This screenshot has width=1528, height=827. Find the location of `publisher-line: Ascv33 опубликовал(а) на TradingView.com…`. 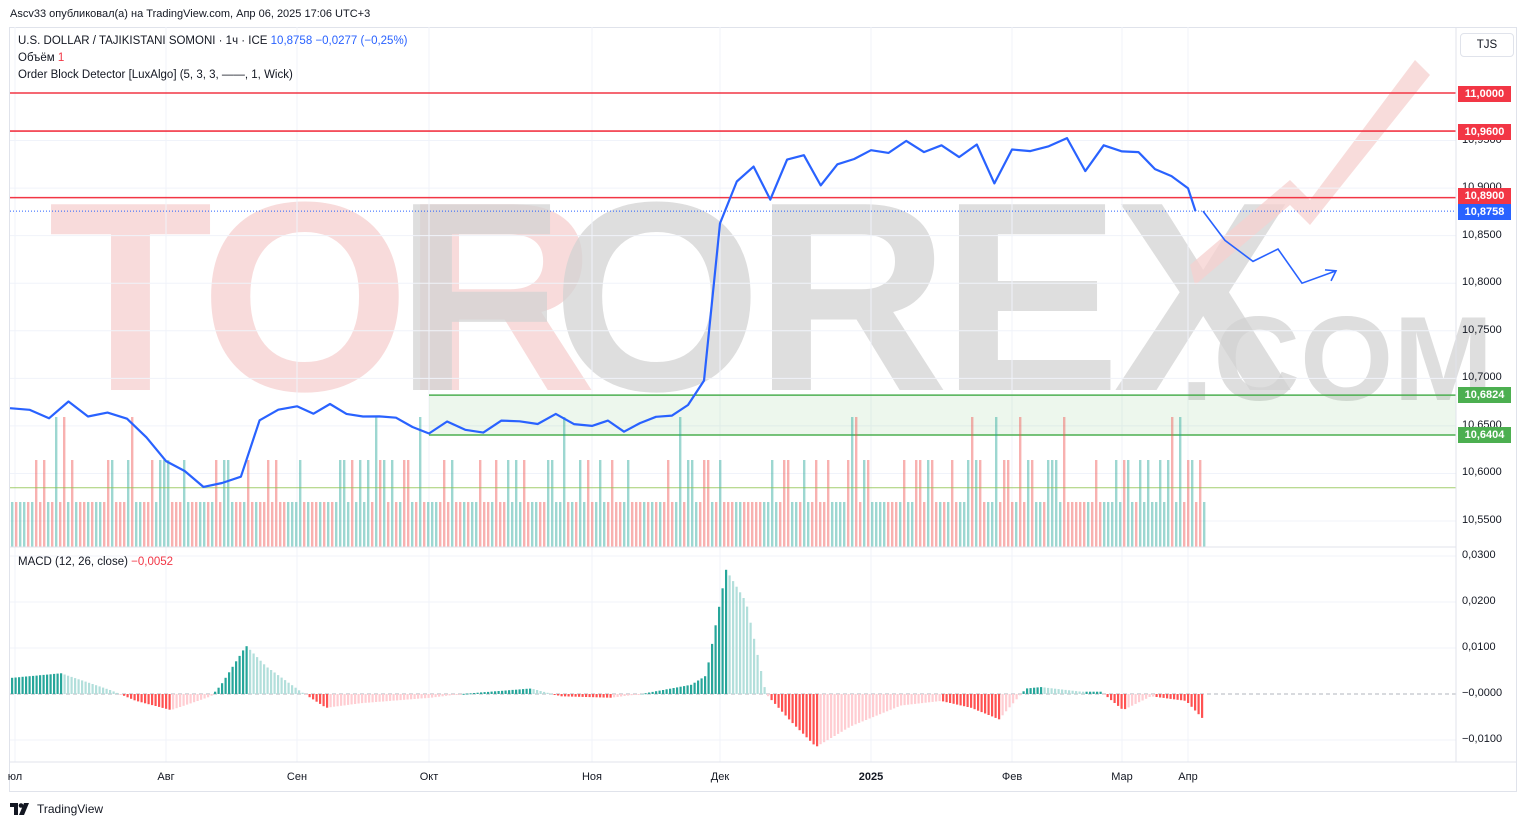

publisher-line: Ascv33 опубликовал(а) на TradingView.com… is located at coordinates (190, 14).